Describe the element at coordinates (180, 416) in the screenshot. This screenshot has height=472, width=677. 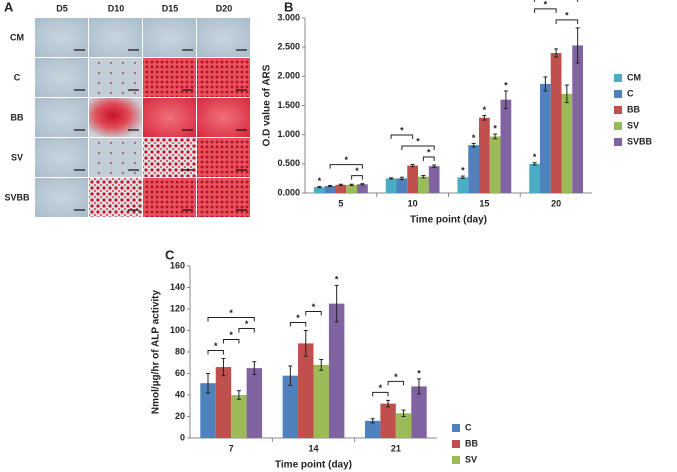
I see `y-tick-label: 20` at that location.